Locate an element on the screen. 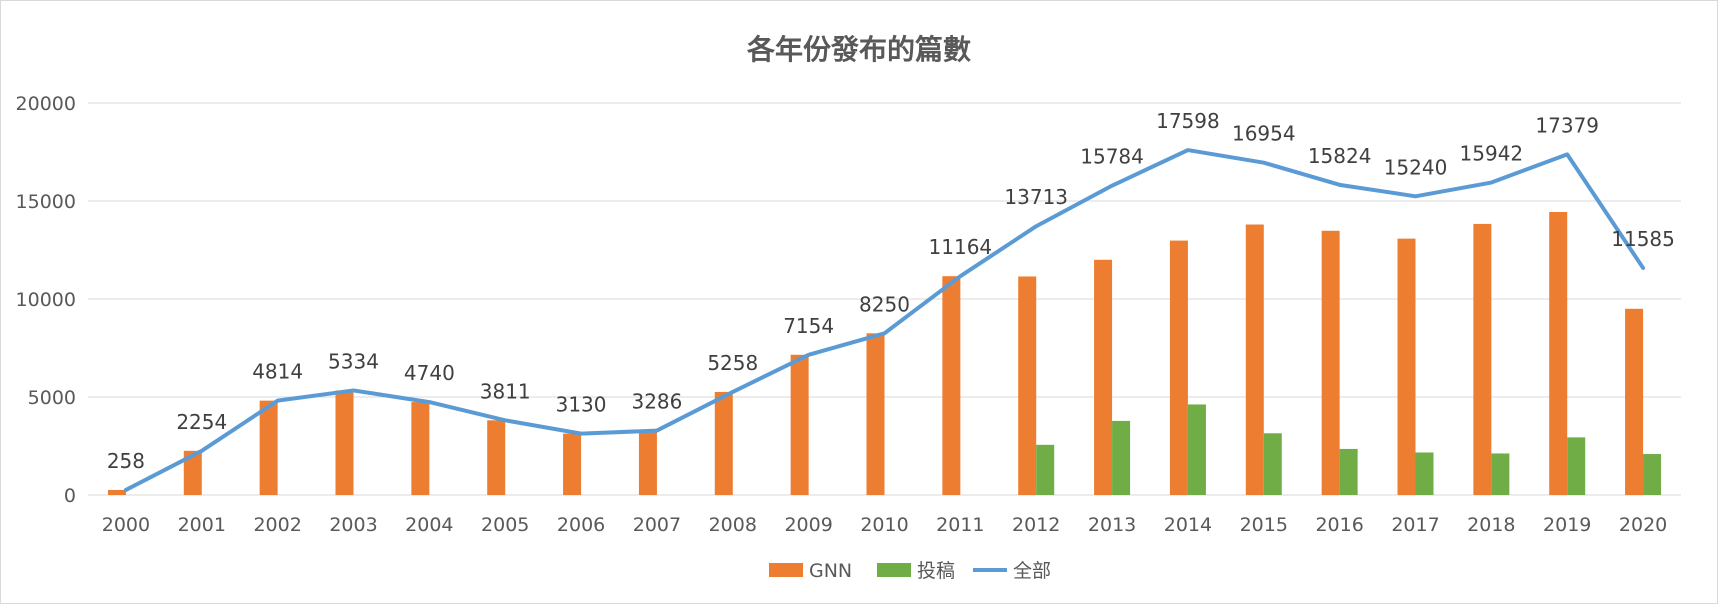 The image size is (1718, 608). data-label: 4740 is located at coordinates (429, 373).